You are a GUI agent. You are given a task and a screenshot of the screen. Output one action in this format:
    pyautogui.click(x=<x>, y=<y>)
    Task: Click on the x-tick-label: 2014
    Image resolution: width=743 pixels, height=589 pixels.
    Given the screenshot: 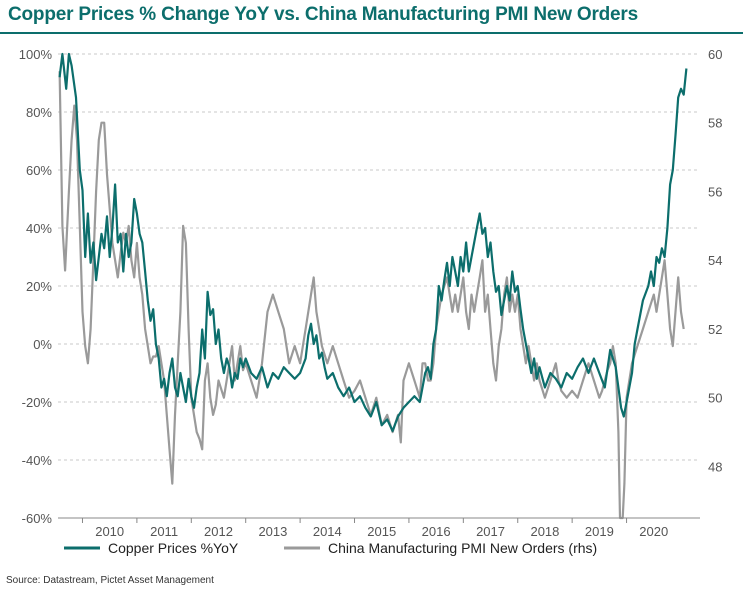 What is the action you would take?
    pyautogui.click(x=327, y=531)
    